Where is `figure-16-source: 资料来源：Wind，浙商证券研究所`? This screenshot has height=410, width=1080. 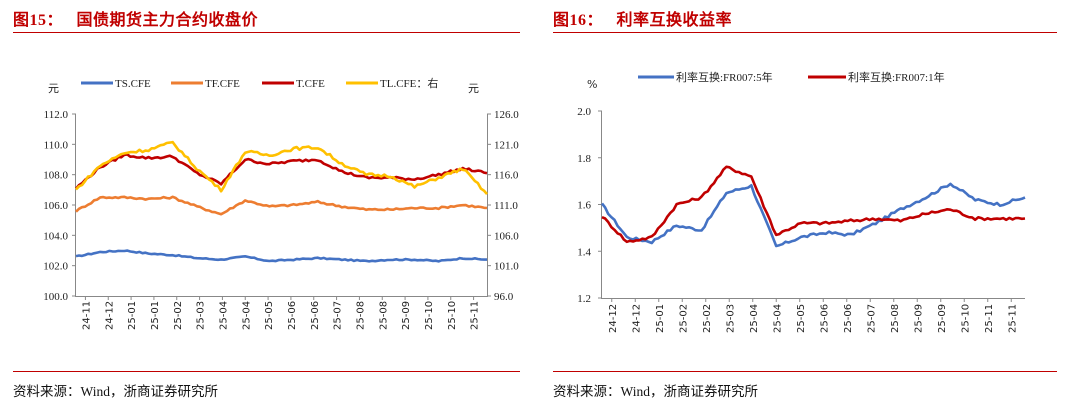
figure-16-source: 资料来源：Wind，浙商证券研究所 is located at coordinates (655, 391).